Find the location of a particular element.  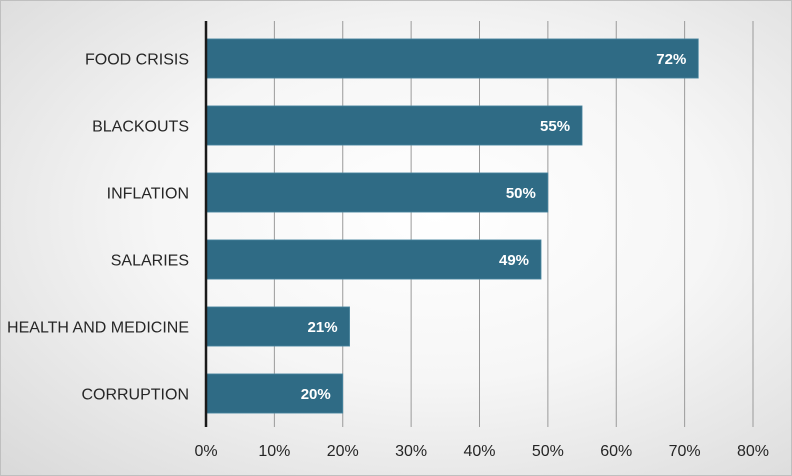

x-tick-label: 40% is located at coordinates (479, 451).